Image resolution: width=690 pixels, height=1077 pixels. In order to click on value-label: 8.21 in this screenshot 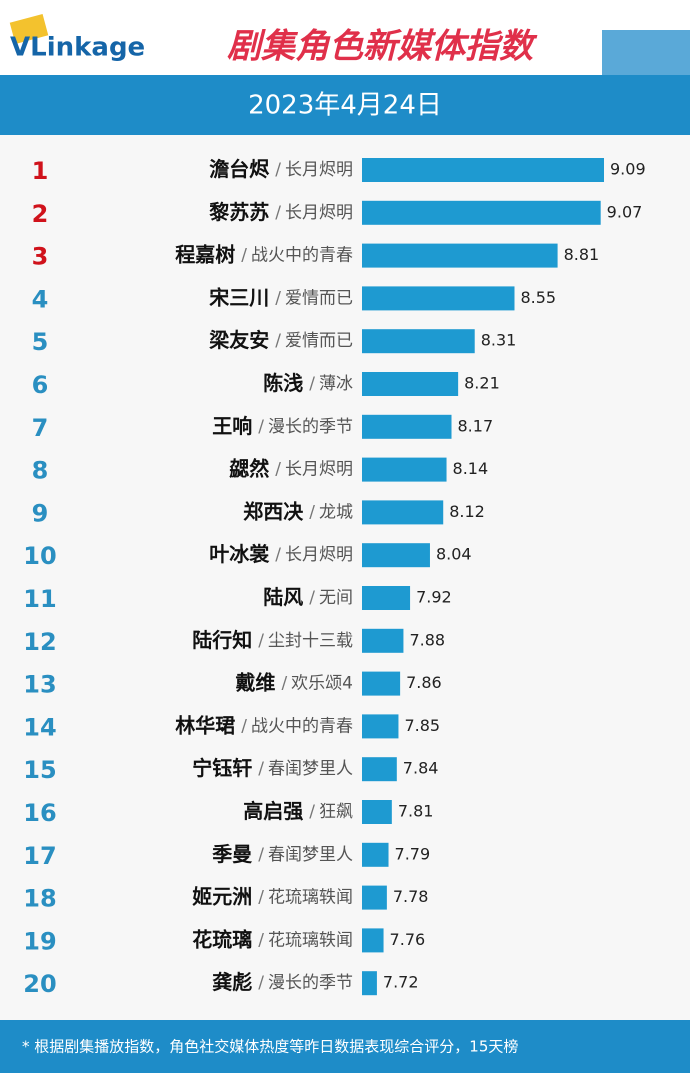, I will do `click(482, 383)`.